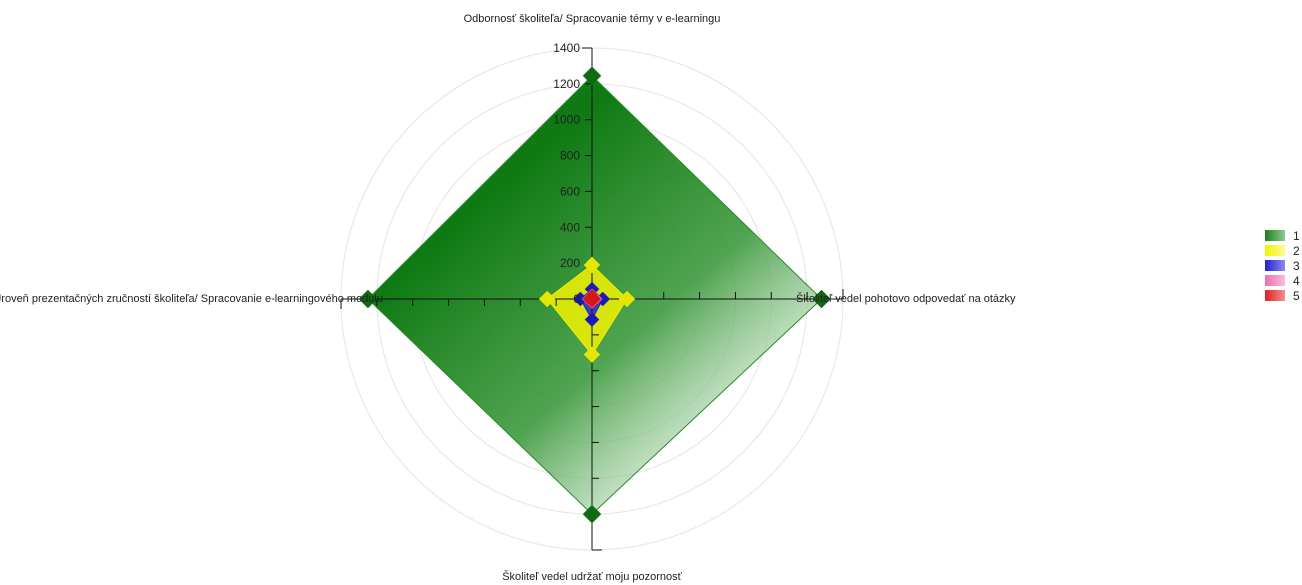 The height and width of the screenshot is (585, 1302). I want to click on axis-label-bottom: Školiteľ vedel udržať moju pozornosť, so click(592, 576).